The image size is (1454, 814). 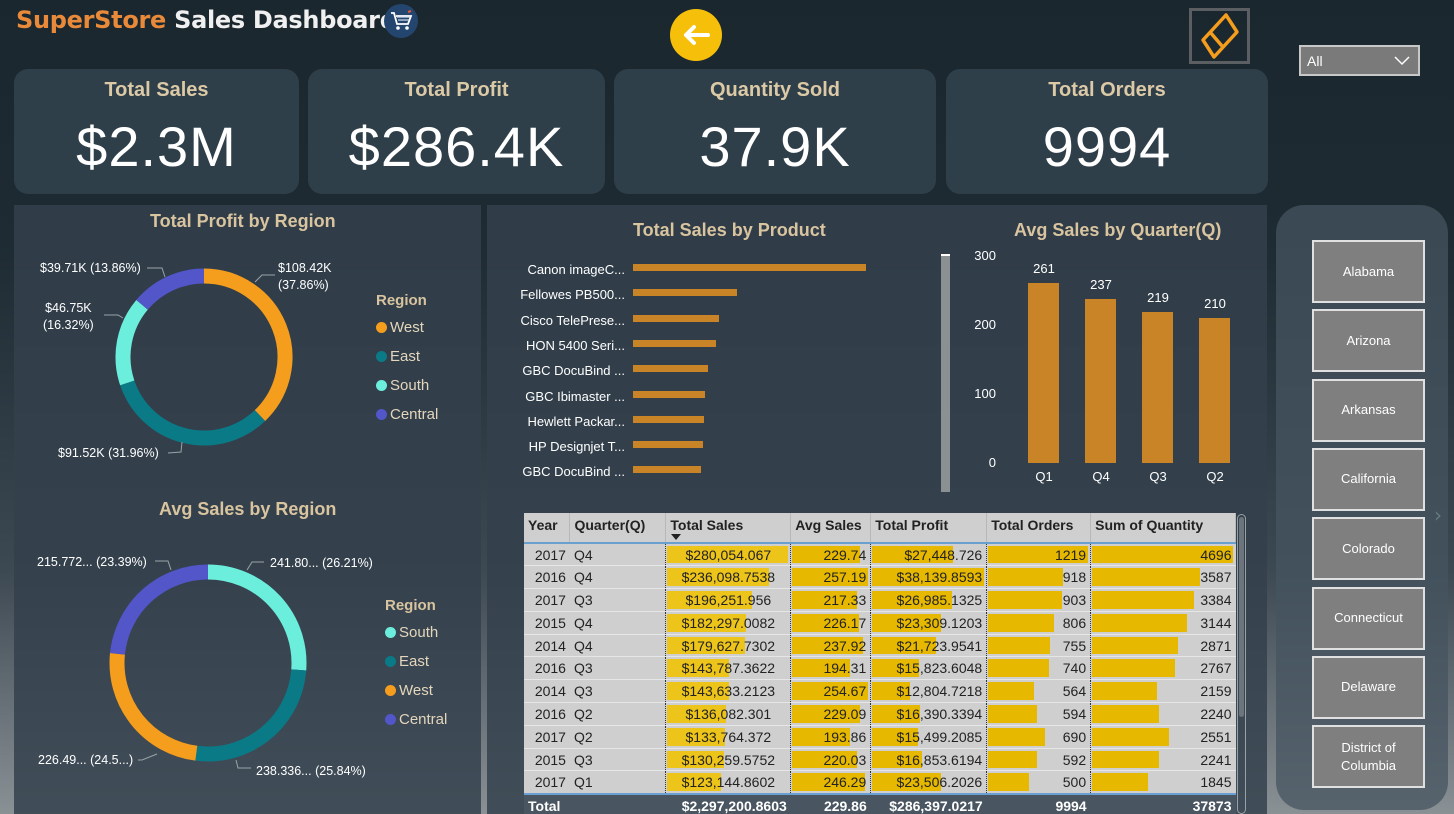 I want to click on state-button: Alabama, so click(x=1368, y=271).